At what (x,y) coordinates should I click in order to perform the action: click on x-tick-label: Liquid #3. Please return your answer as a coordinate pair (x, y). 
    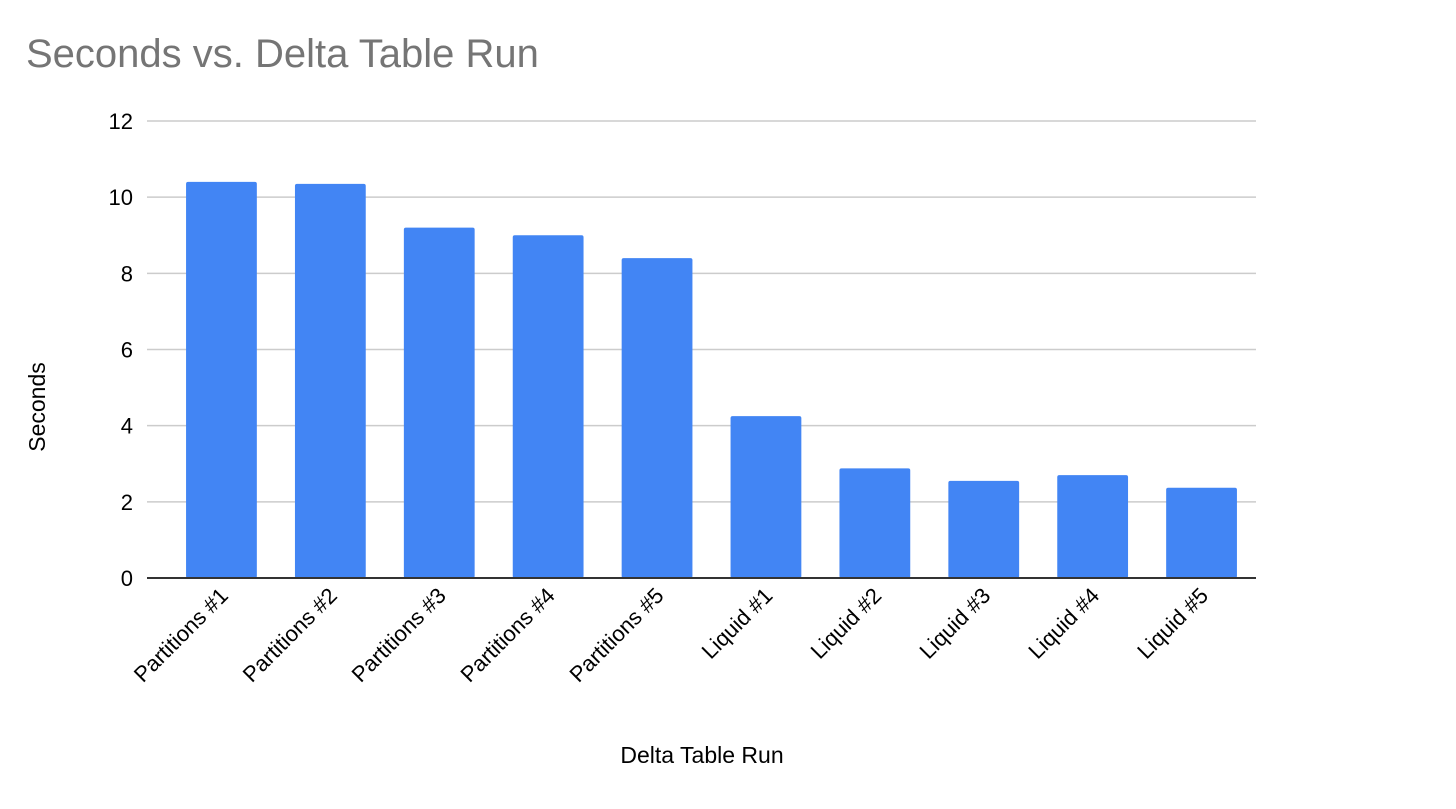
    Looking at the image, I should click on (954, 623).